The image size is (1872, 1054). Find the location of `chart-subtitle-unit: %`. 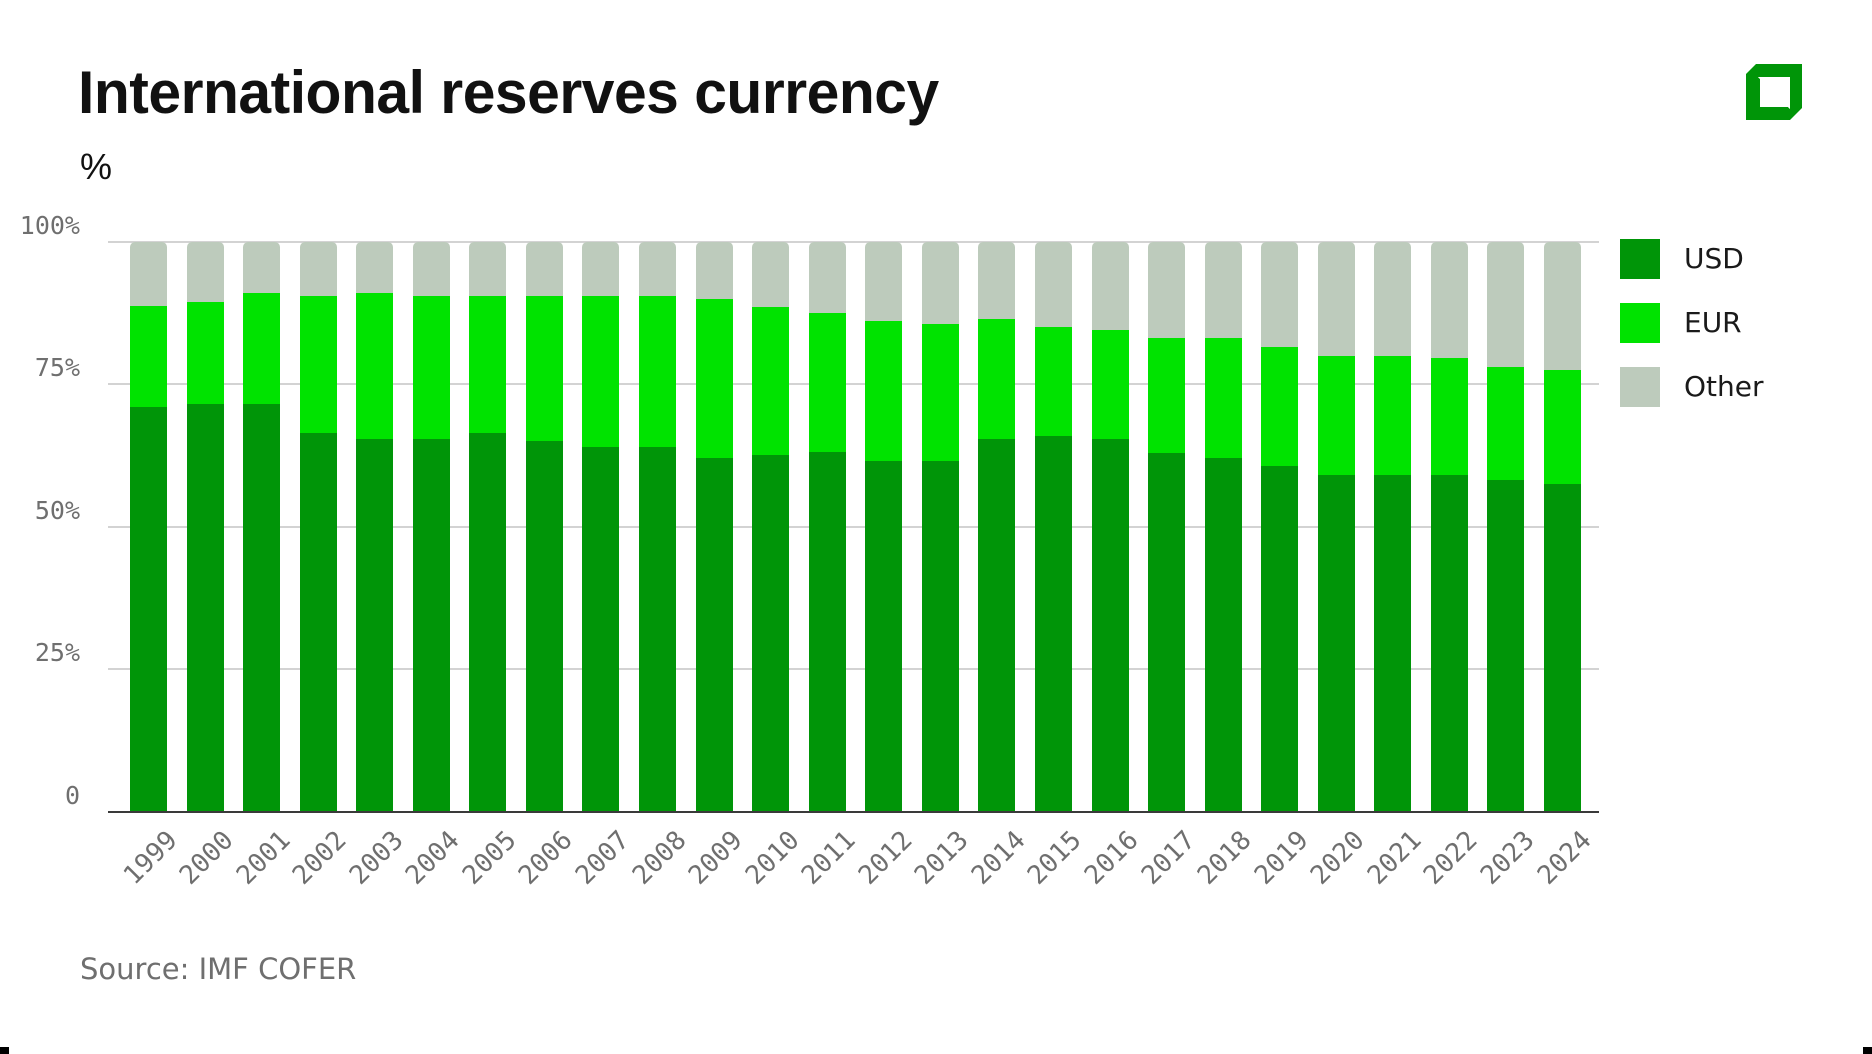

chart-subtitle-unit: % is located at coordinates (96, 166).